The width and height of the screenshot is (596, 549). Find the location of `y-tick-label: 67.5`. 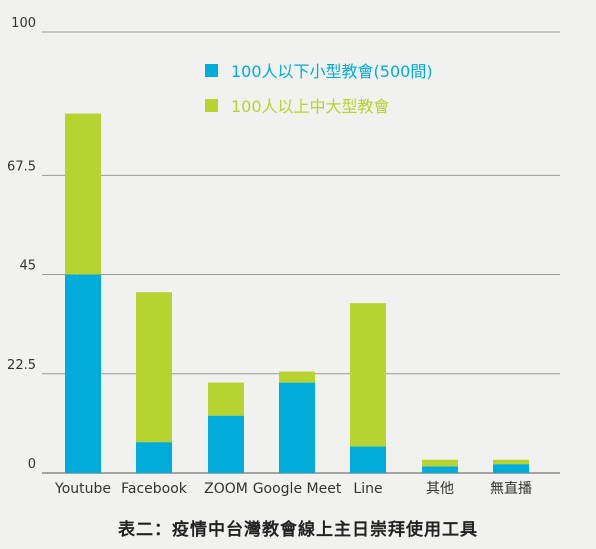

y-tick-label: 67.5 is located at coordinates (21, 166).